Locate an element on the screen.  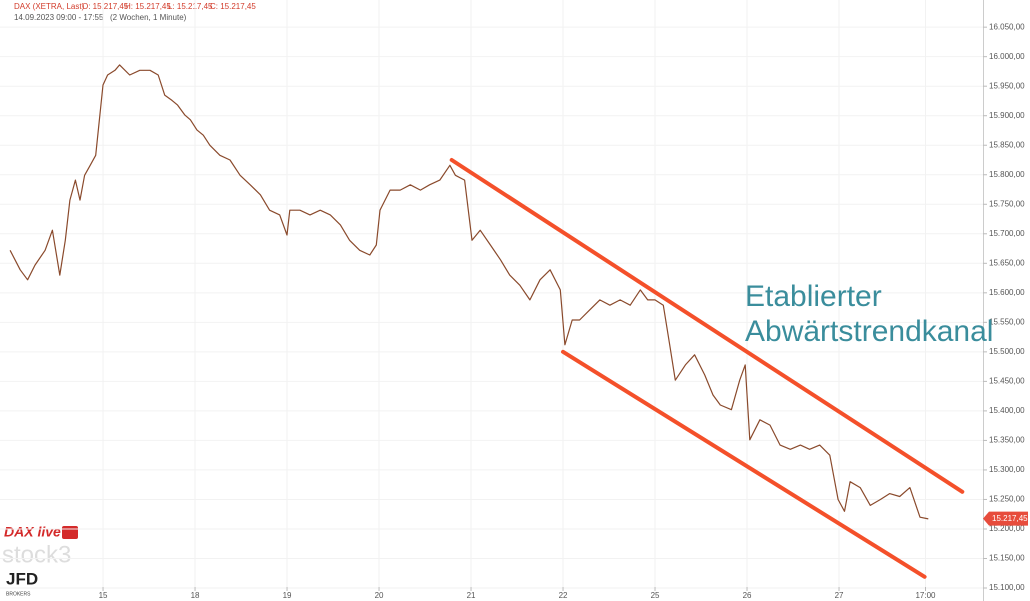
y-tick-label: 15.150,00 is located at coordinates (1007, 558).